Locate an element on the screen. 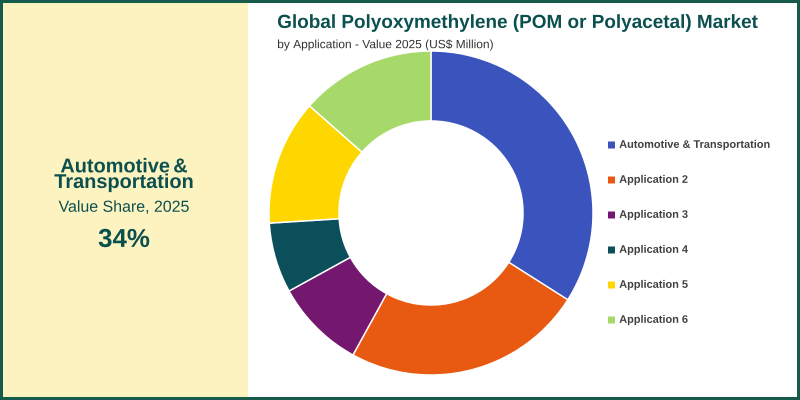 The height and width of the screenshot is (400, 800). legend-label: Application 3 is located at coordinates (653, 215).